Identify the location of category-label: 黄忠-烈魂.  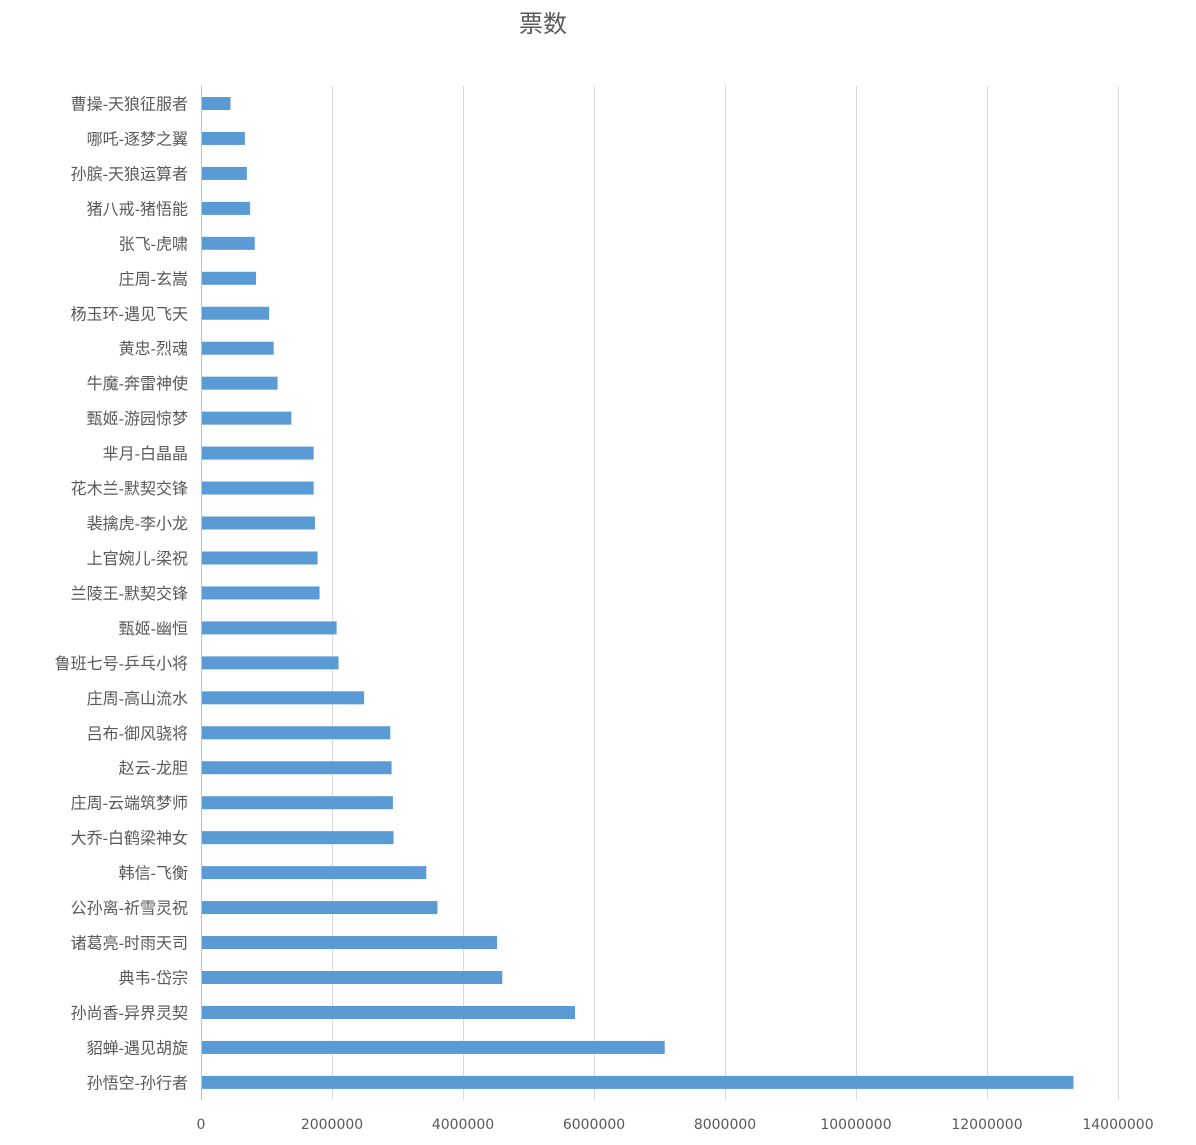
(153, 348).